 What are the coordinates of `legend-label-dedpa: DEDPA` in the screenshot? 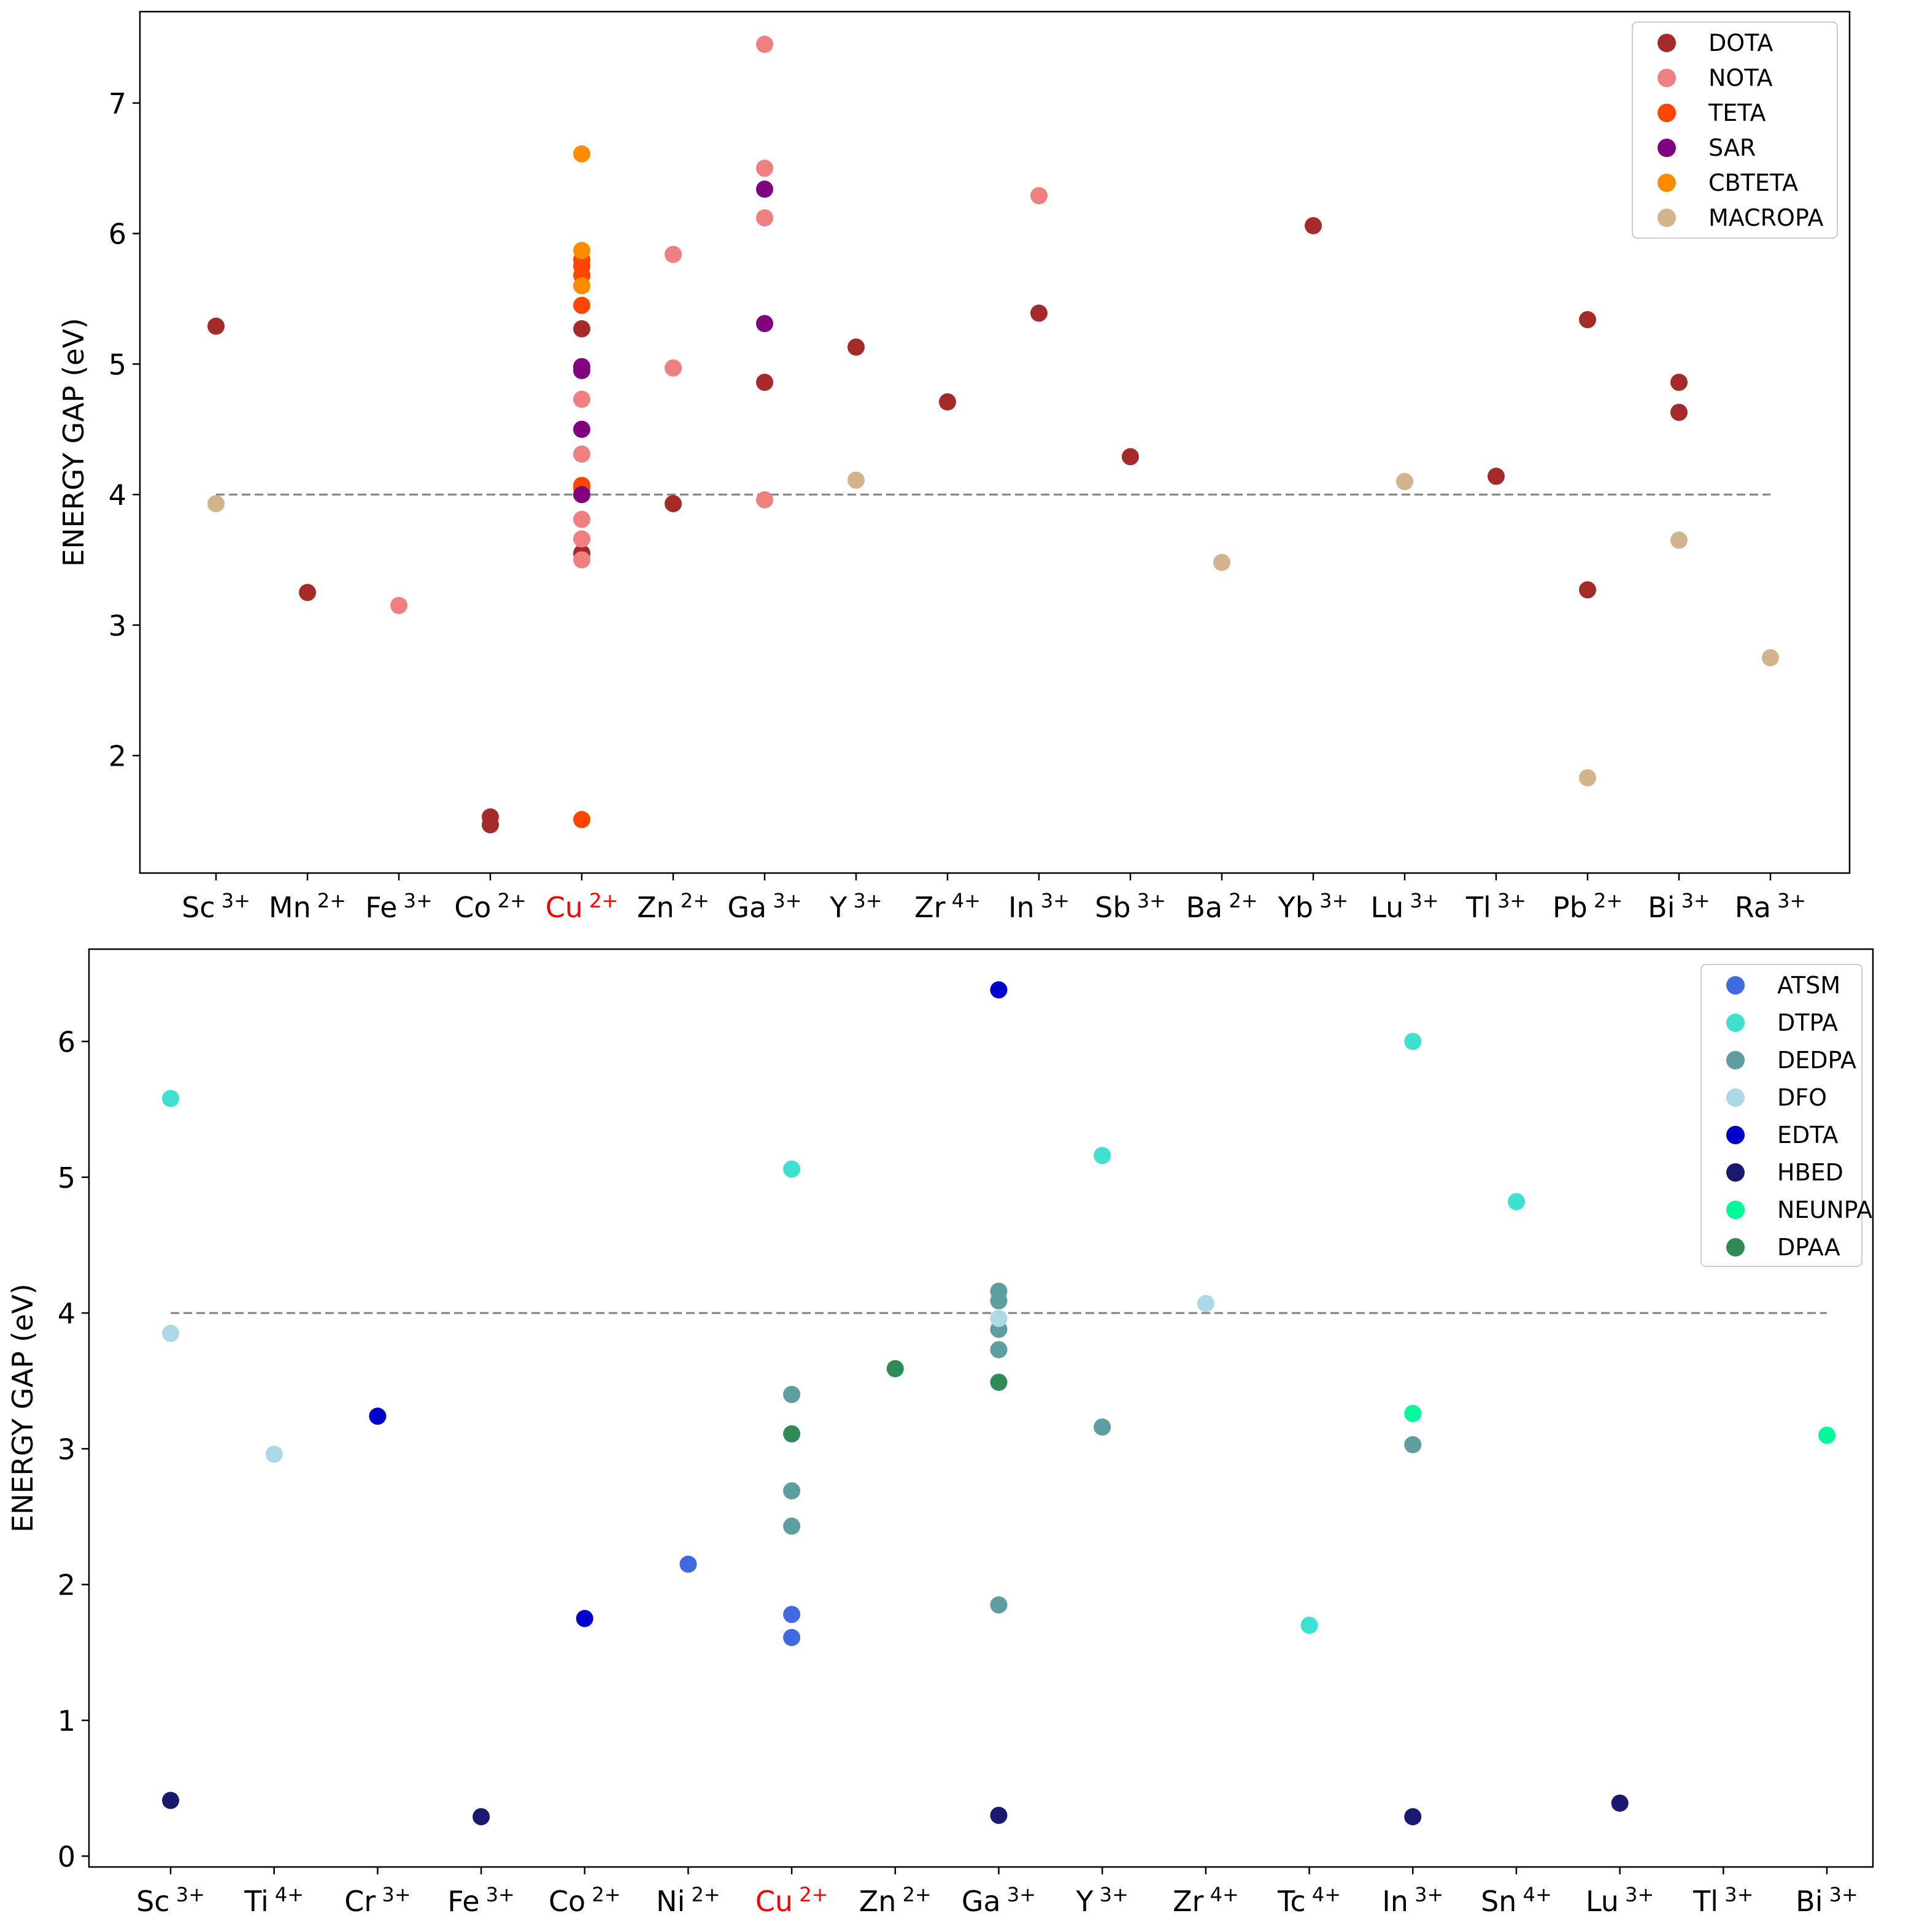 It's located at (1817, 1060).